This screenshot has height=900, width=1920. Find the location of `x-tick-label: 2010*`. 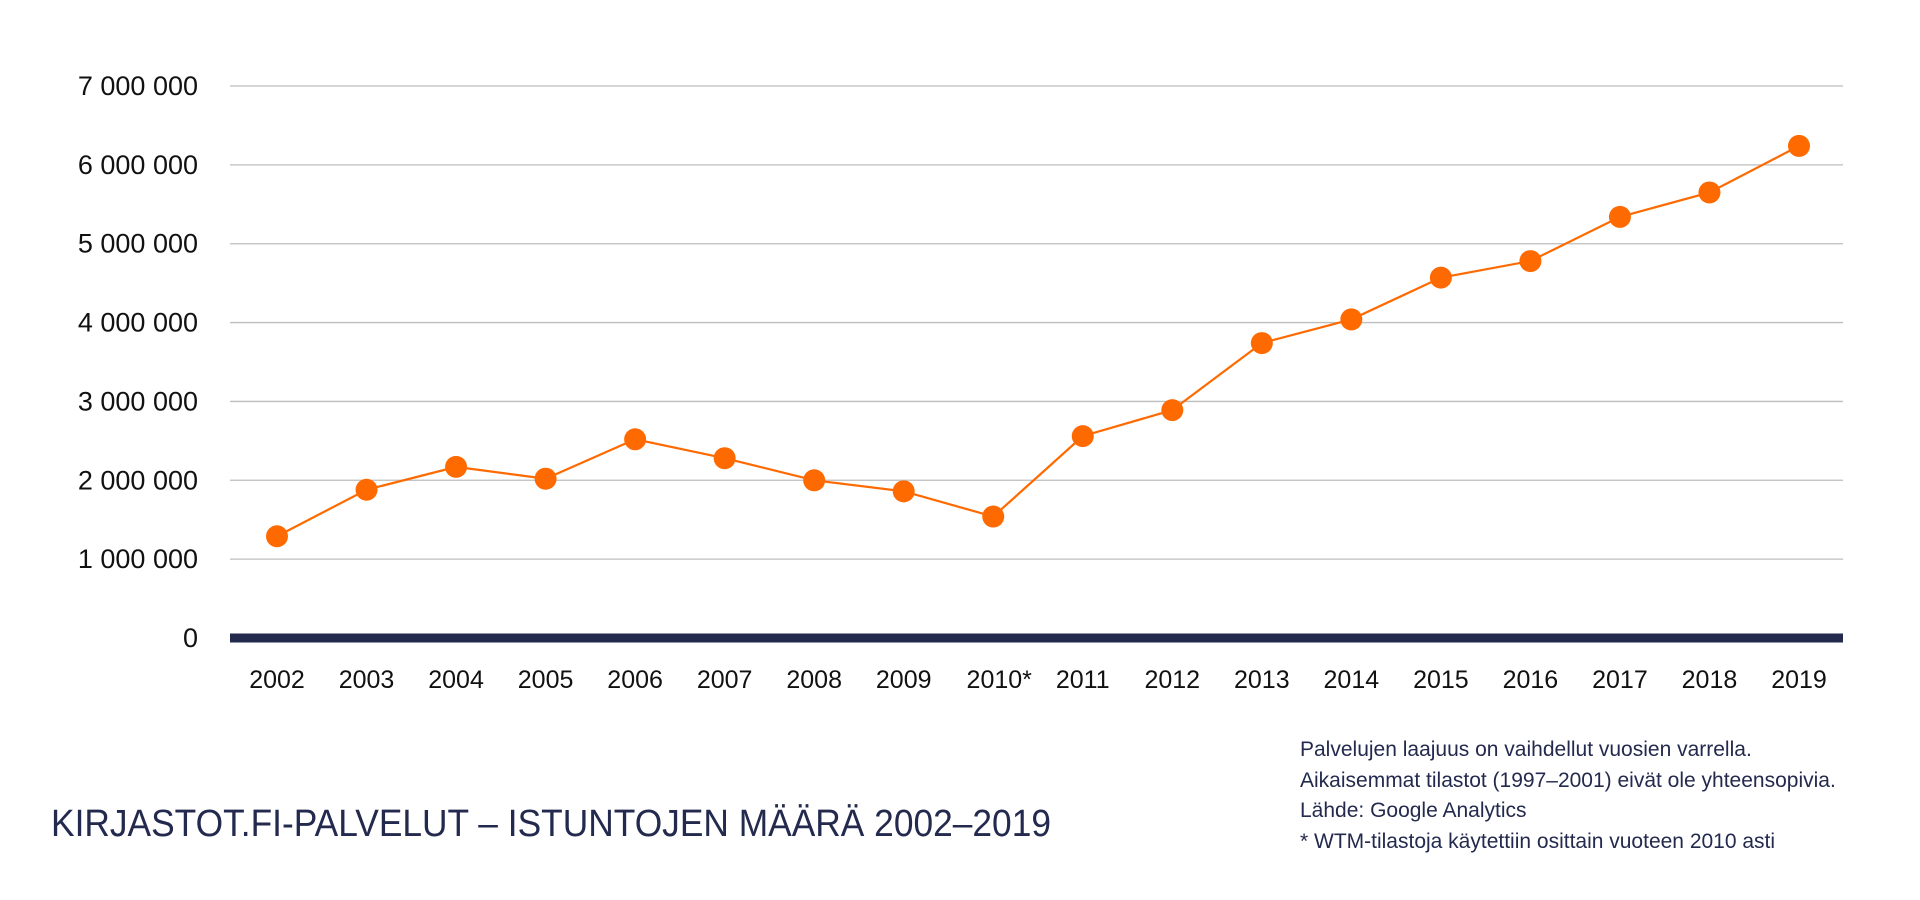

x-tick-label: 2010* is located at coordinates (1000, 680).